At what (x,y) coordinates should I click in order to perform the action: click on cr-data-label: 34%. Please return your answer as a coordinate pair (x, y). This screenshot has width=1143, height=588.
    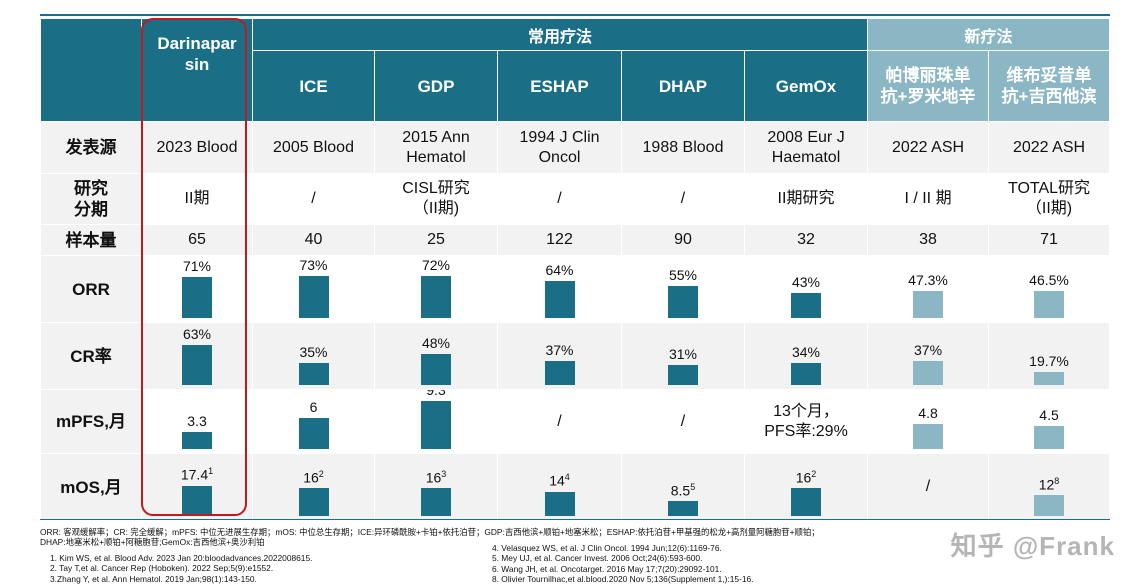
    Looking at the image, I should click on (806, 352).